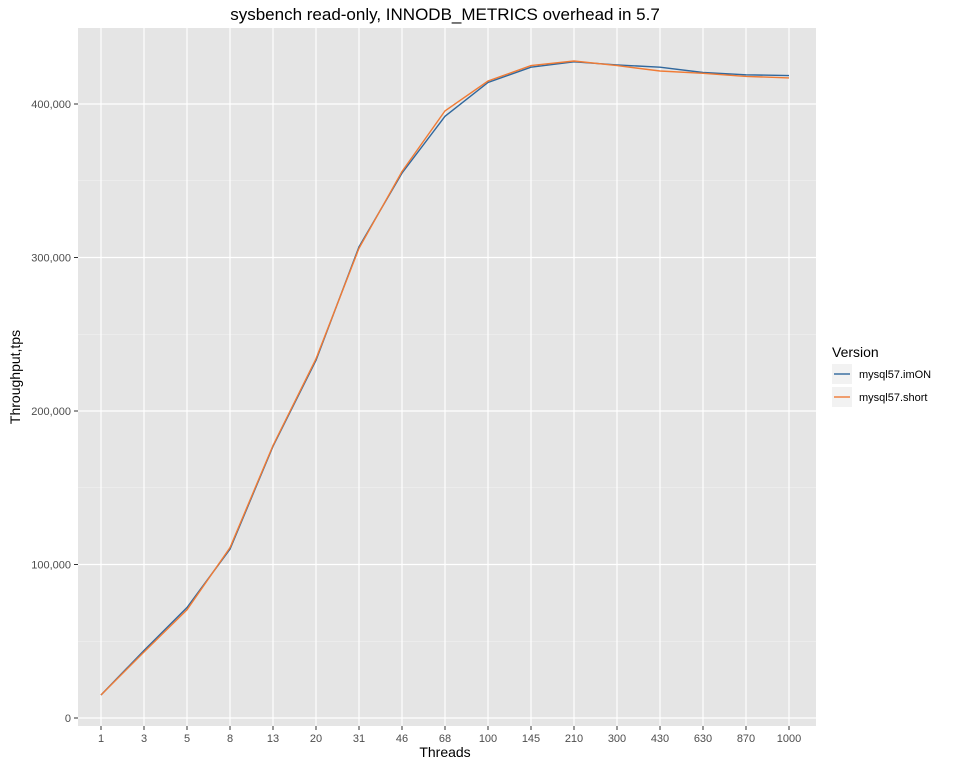  Describe the element at coordinates (68, 719) in the screenshot. I see `y-tick-label: 0` at that location.